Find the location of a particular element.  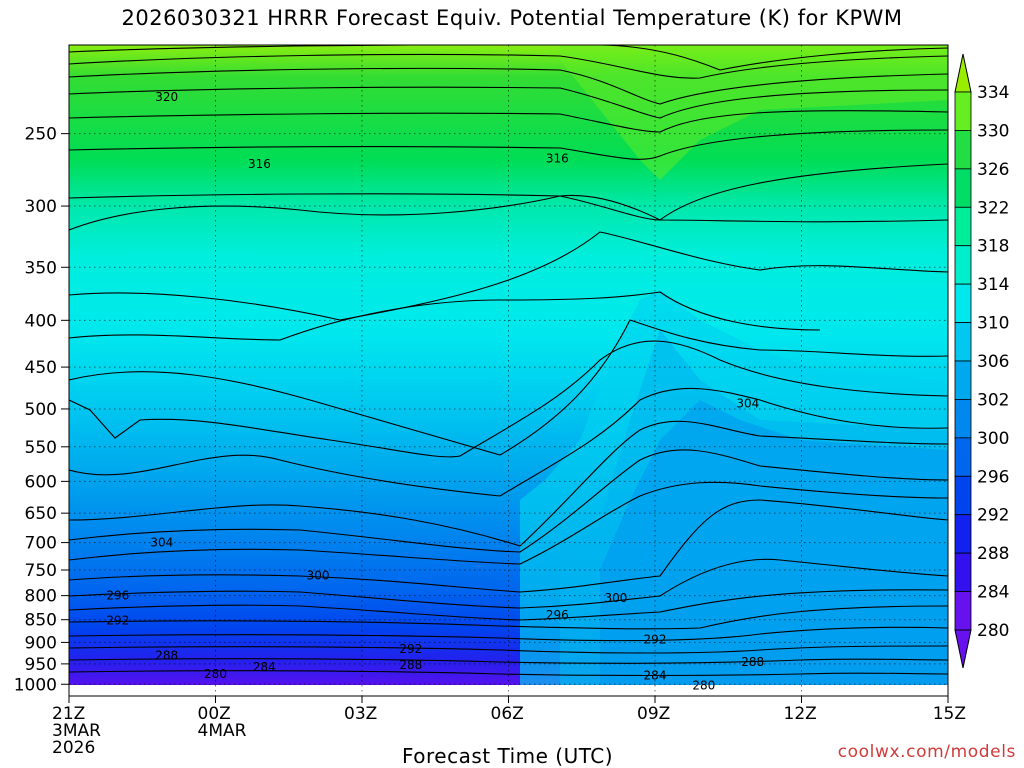

y-tick-label-500: 500 is located at coordinates (41, 410).